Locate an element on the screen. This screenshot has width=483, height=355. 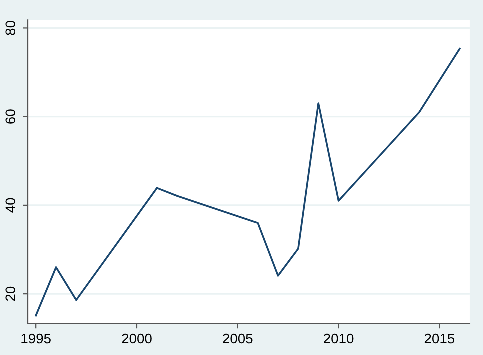
x-tick-label: 2000 is located at coordinates (137, 339).